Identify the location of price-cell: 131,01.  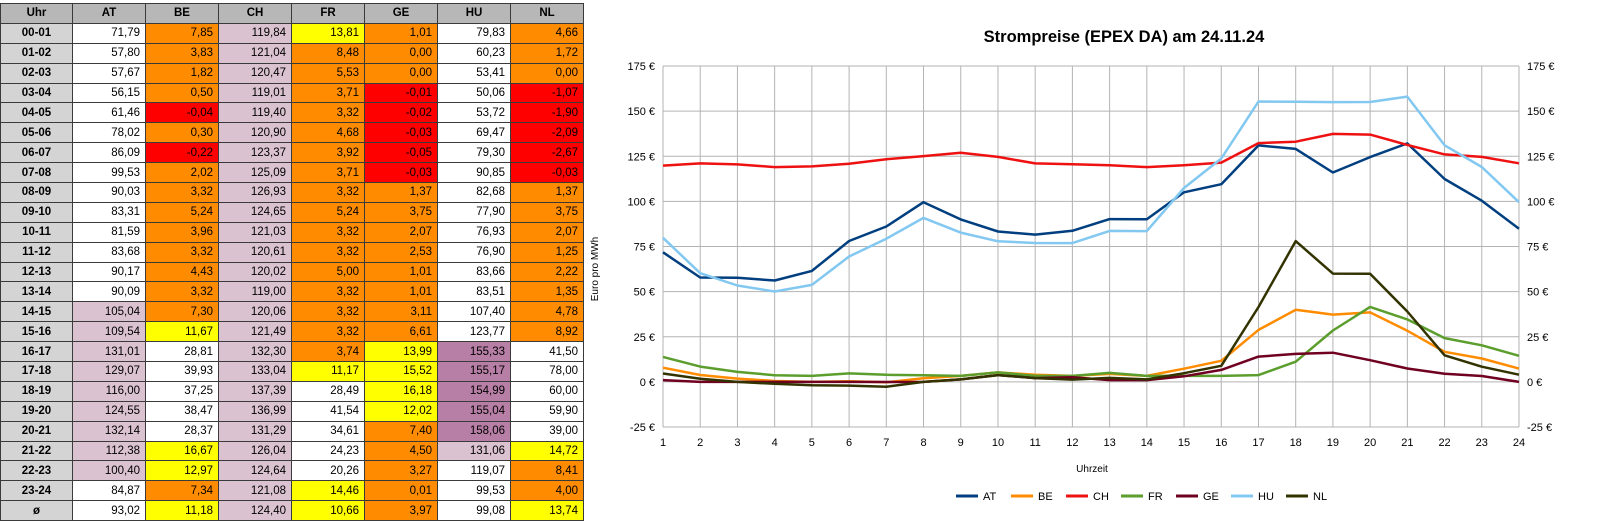
(109, 352).